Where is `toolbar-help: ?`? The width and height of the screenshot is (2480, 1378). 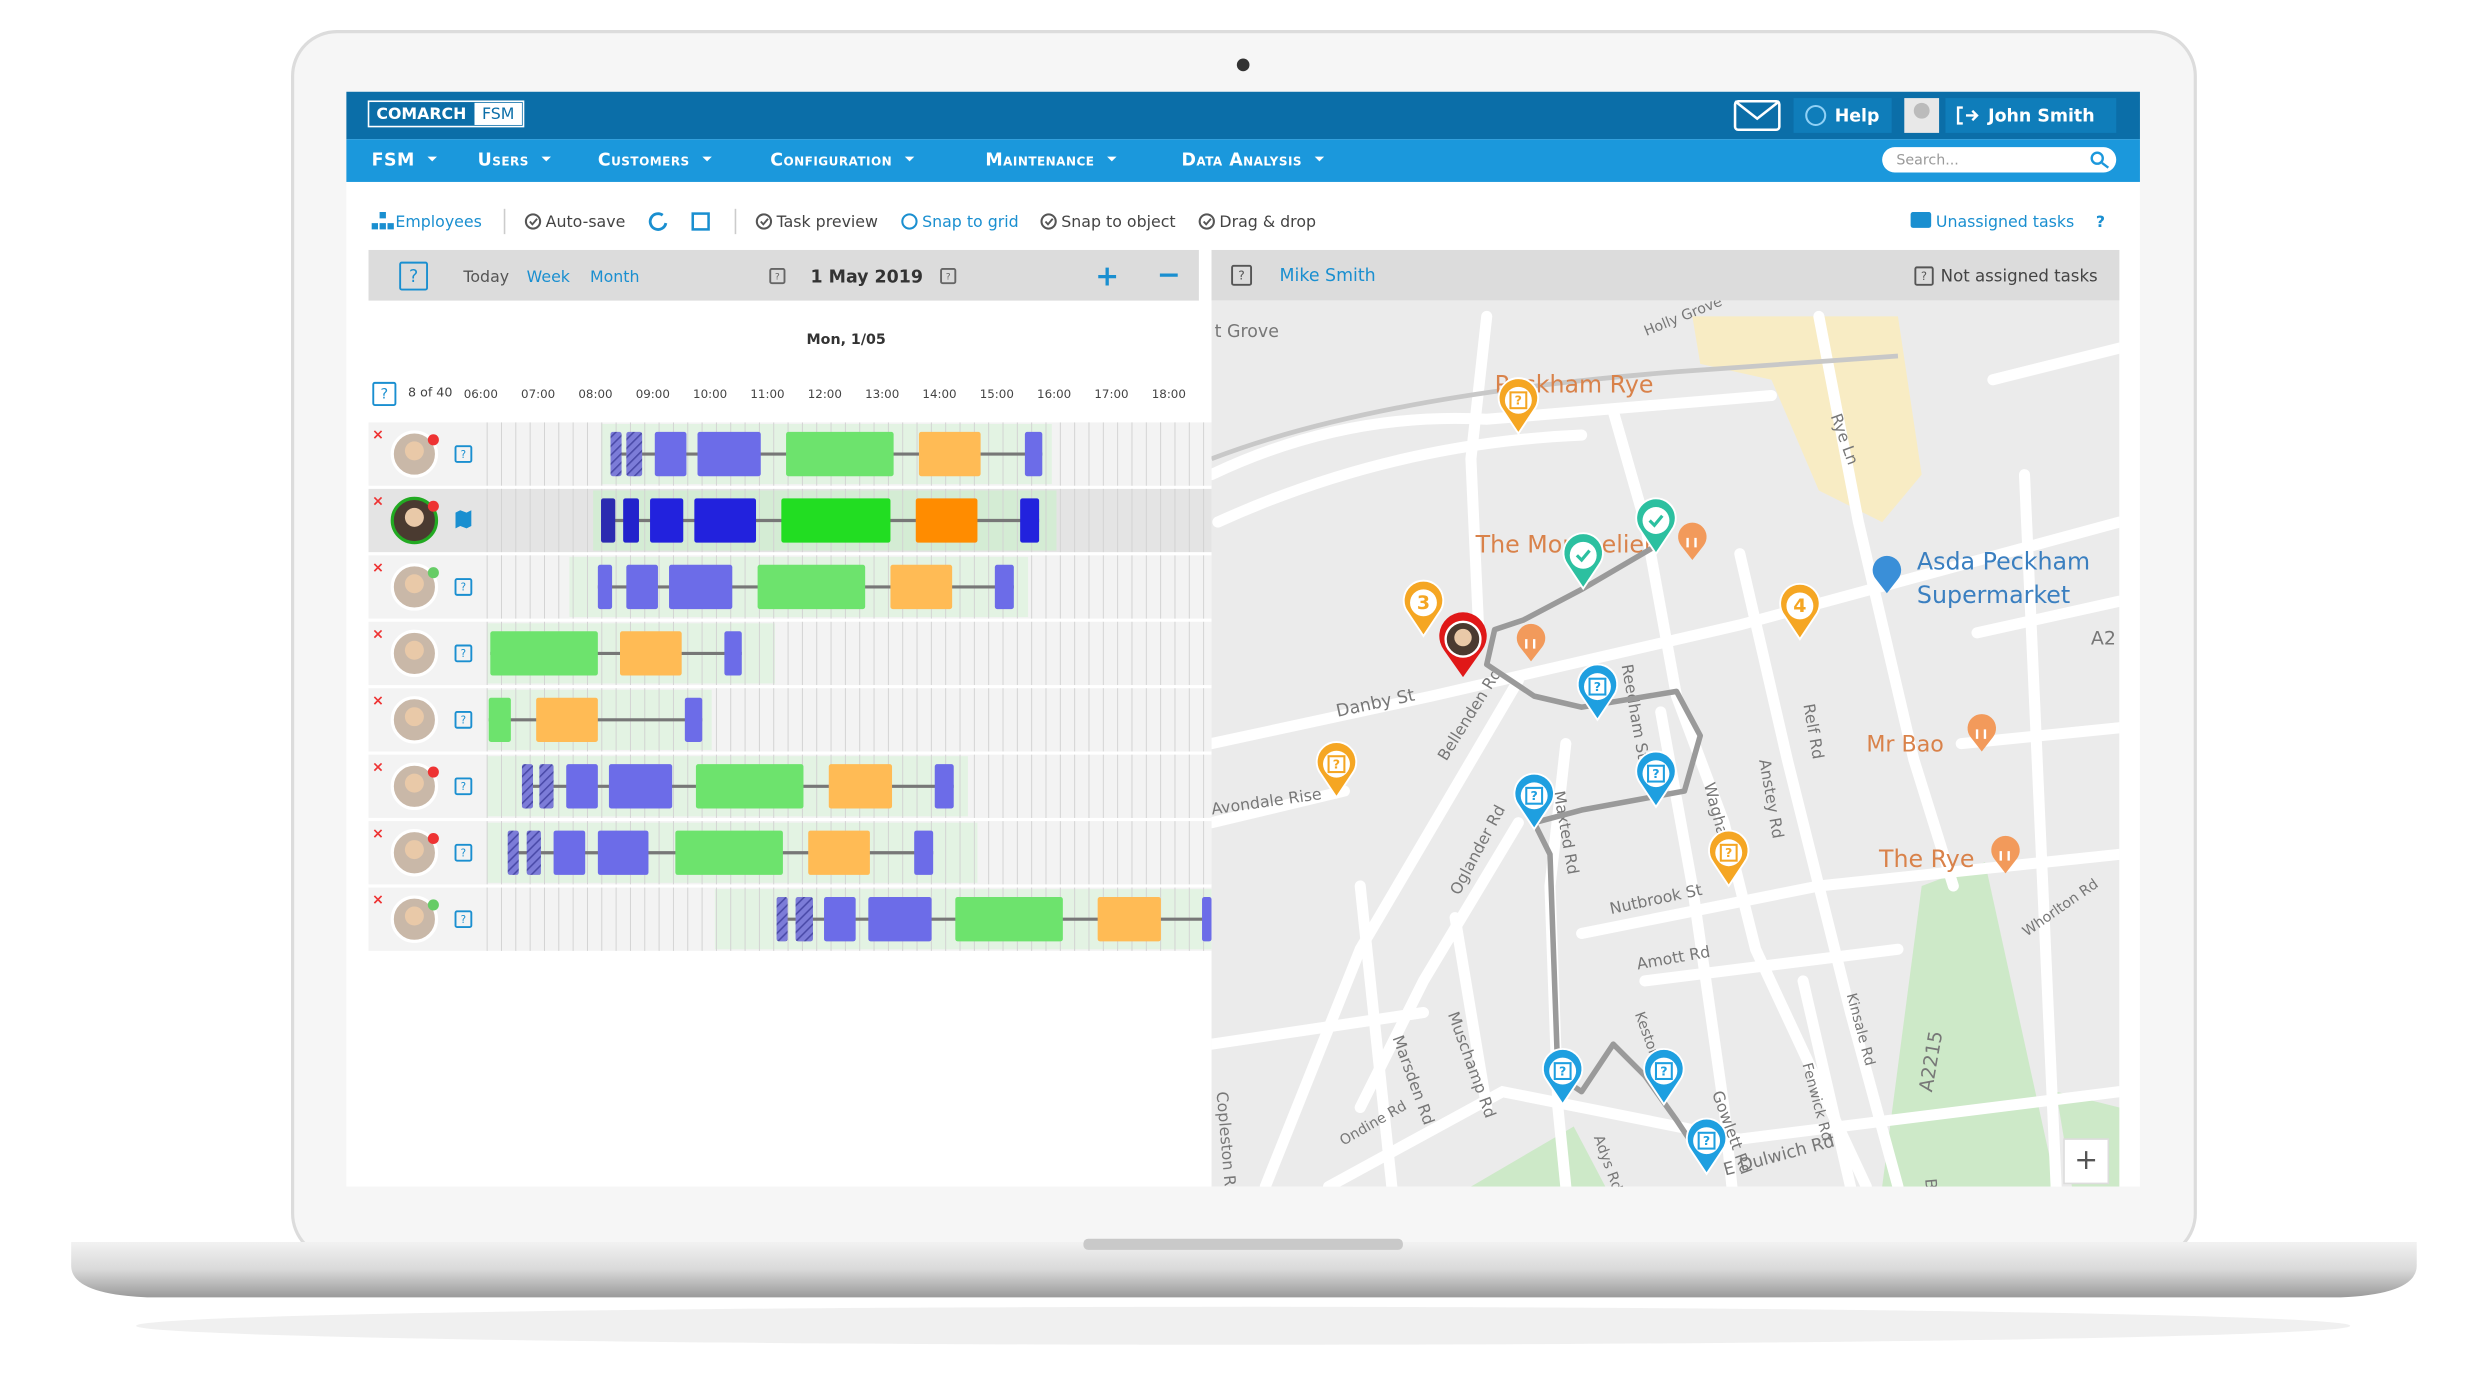
toolbar-help: ? is located at coordinates (2100, 221).